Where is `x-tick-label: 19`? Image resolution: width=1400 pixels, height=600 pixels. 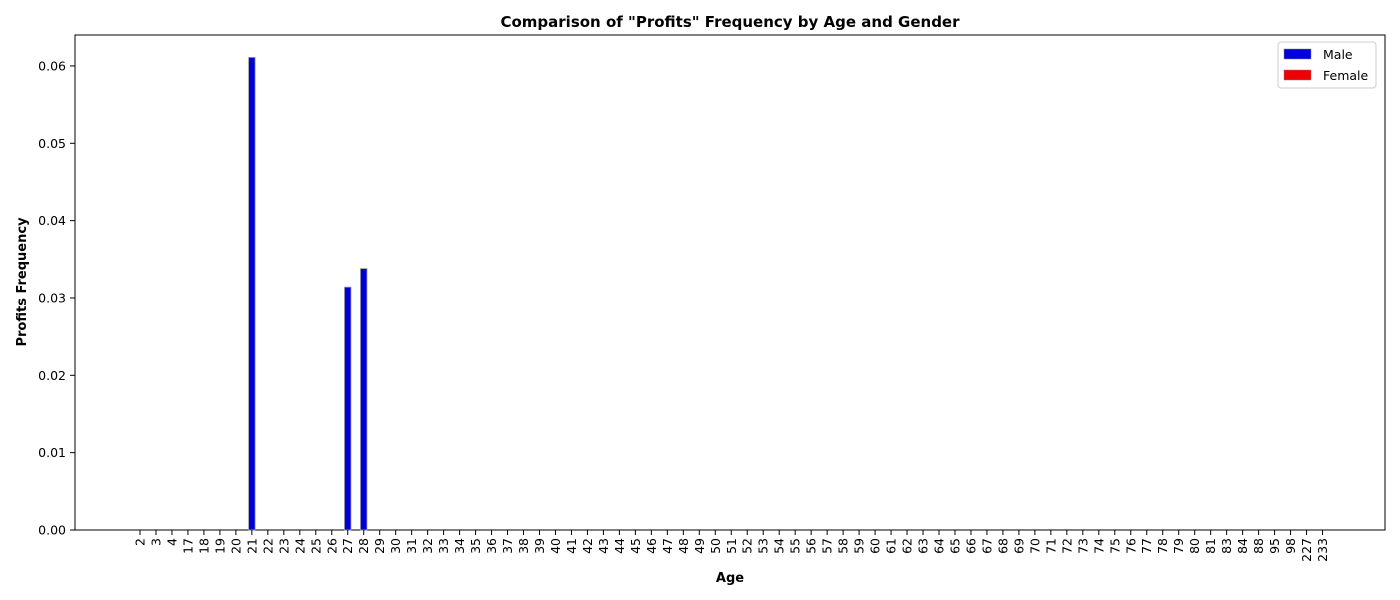 x-tick-label: 19 is located at coordinates (219, 546).